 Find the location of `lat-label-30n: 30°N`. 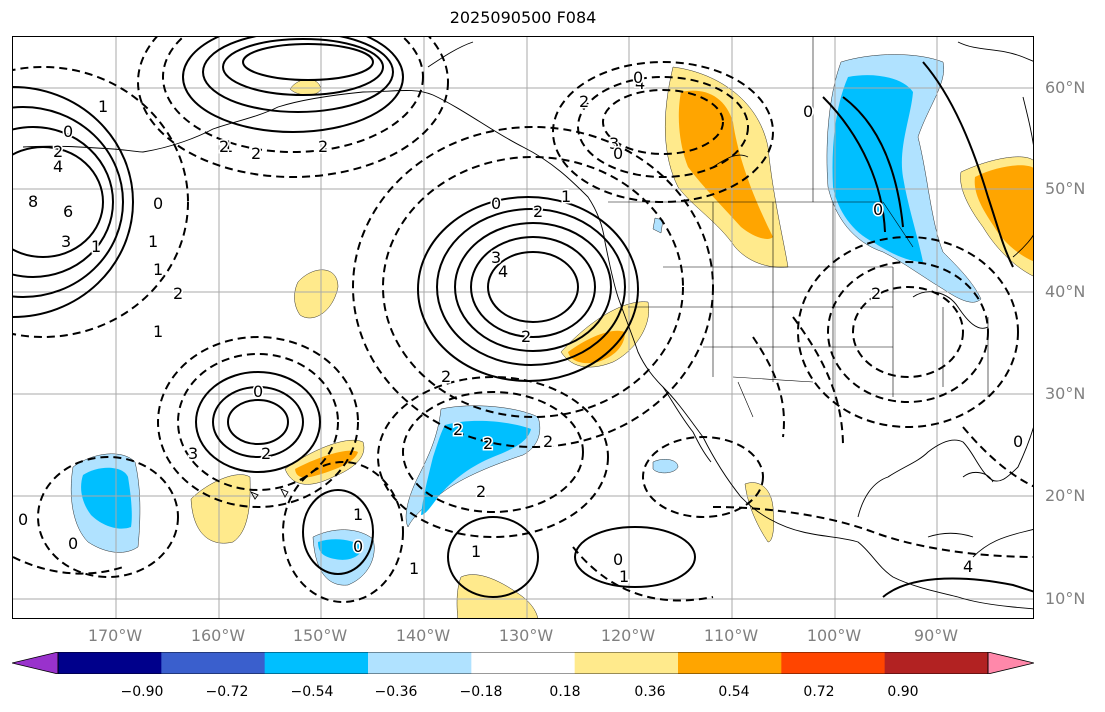

lat-label-30n: 30°N is located at coordinates (1065, 393).